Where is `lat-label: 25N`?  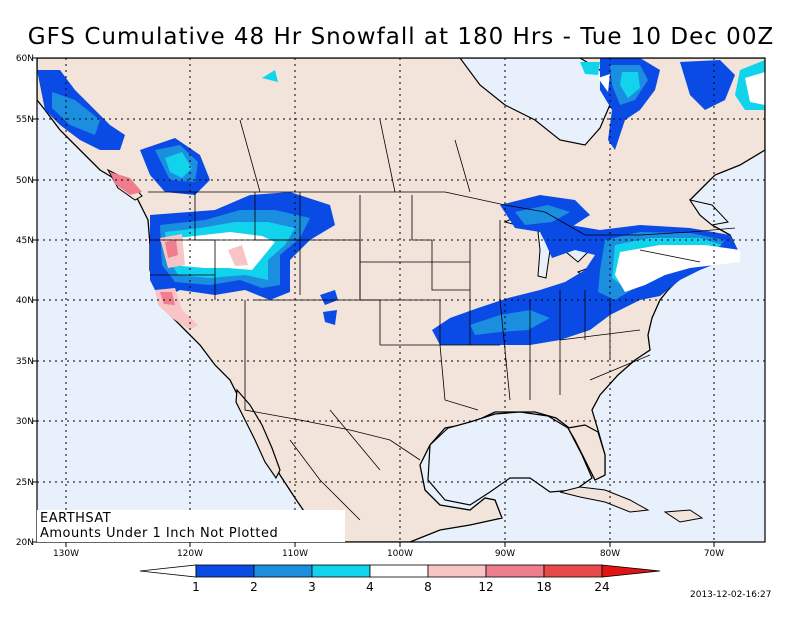
lat-label: 25N is located at coordinates (25, 483).